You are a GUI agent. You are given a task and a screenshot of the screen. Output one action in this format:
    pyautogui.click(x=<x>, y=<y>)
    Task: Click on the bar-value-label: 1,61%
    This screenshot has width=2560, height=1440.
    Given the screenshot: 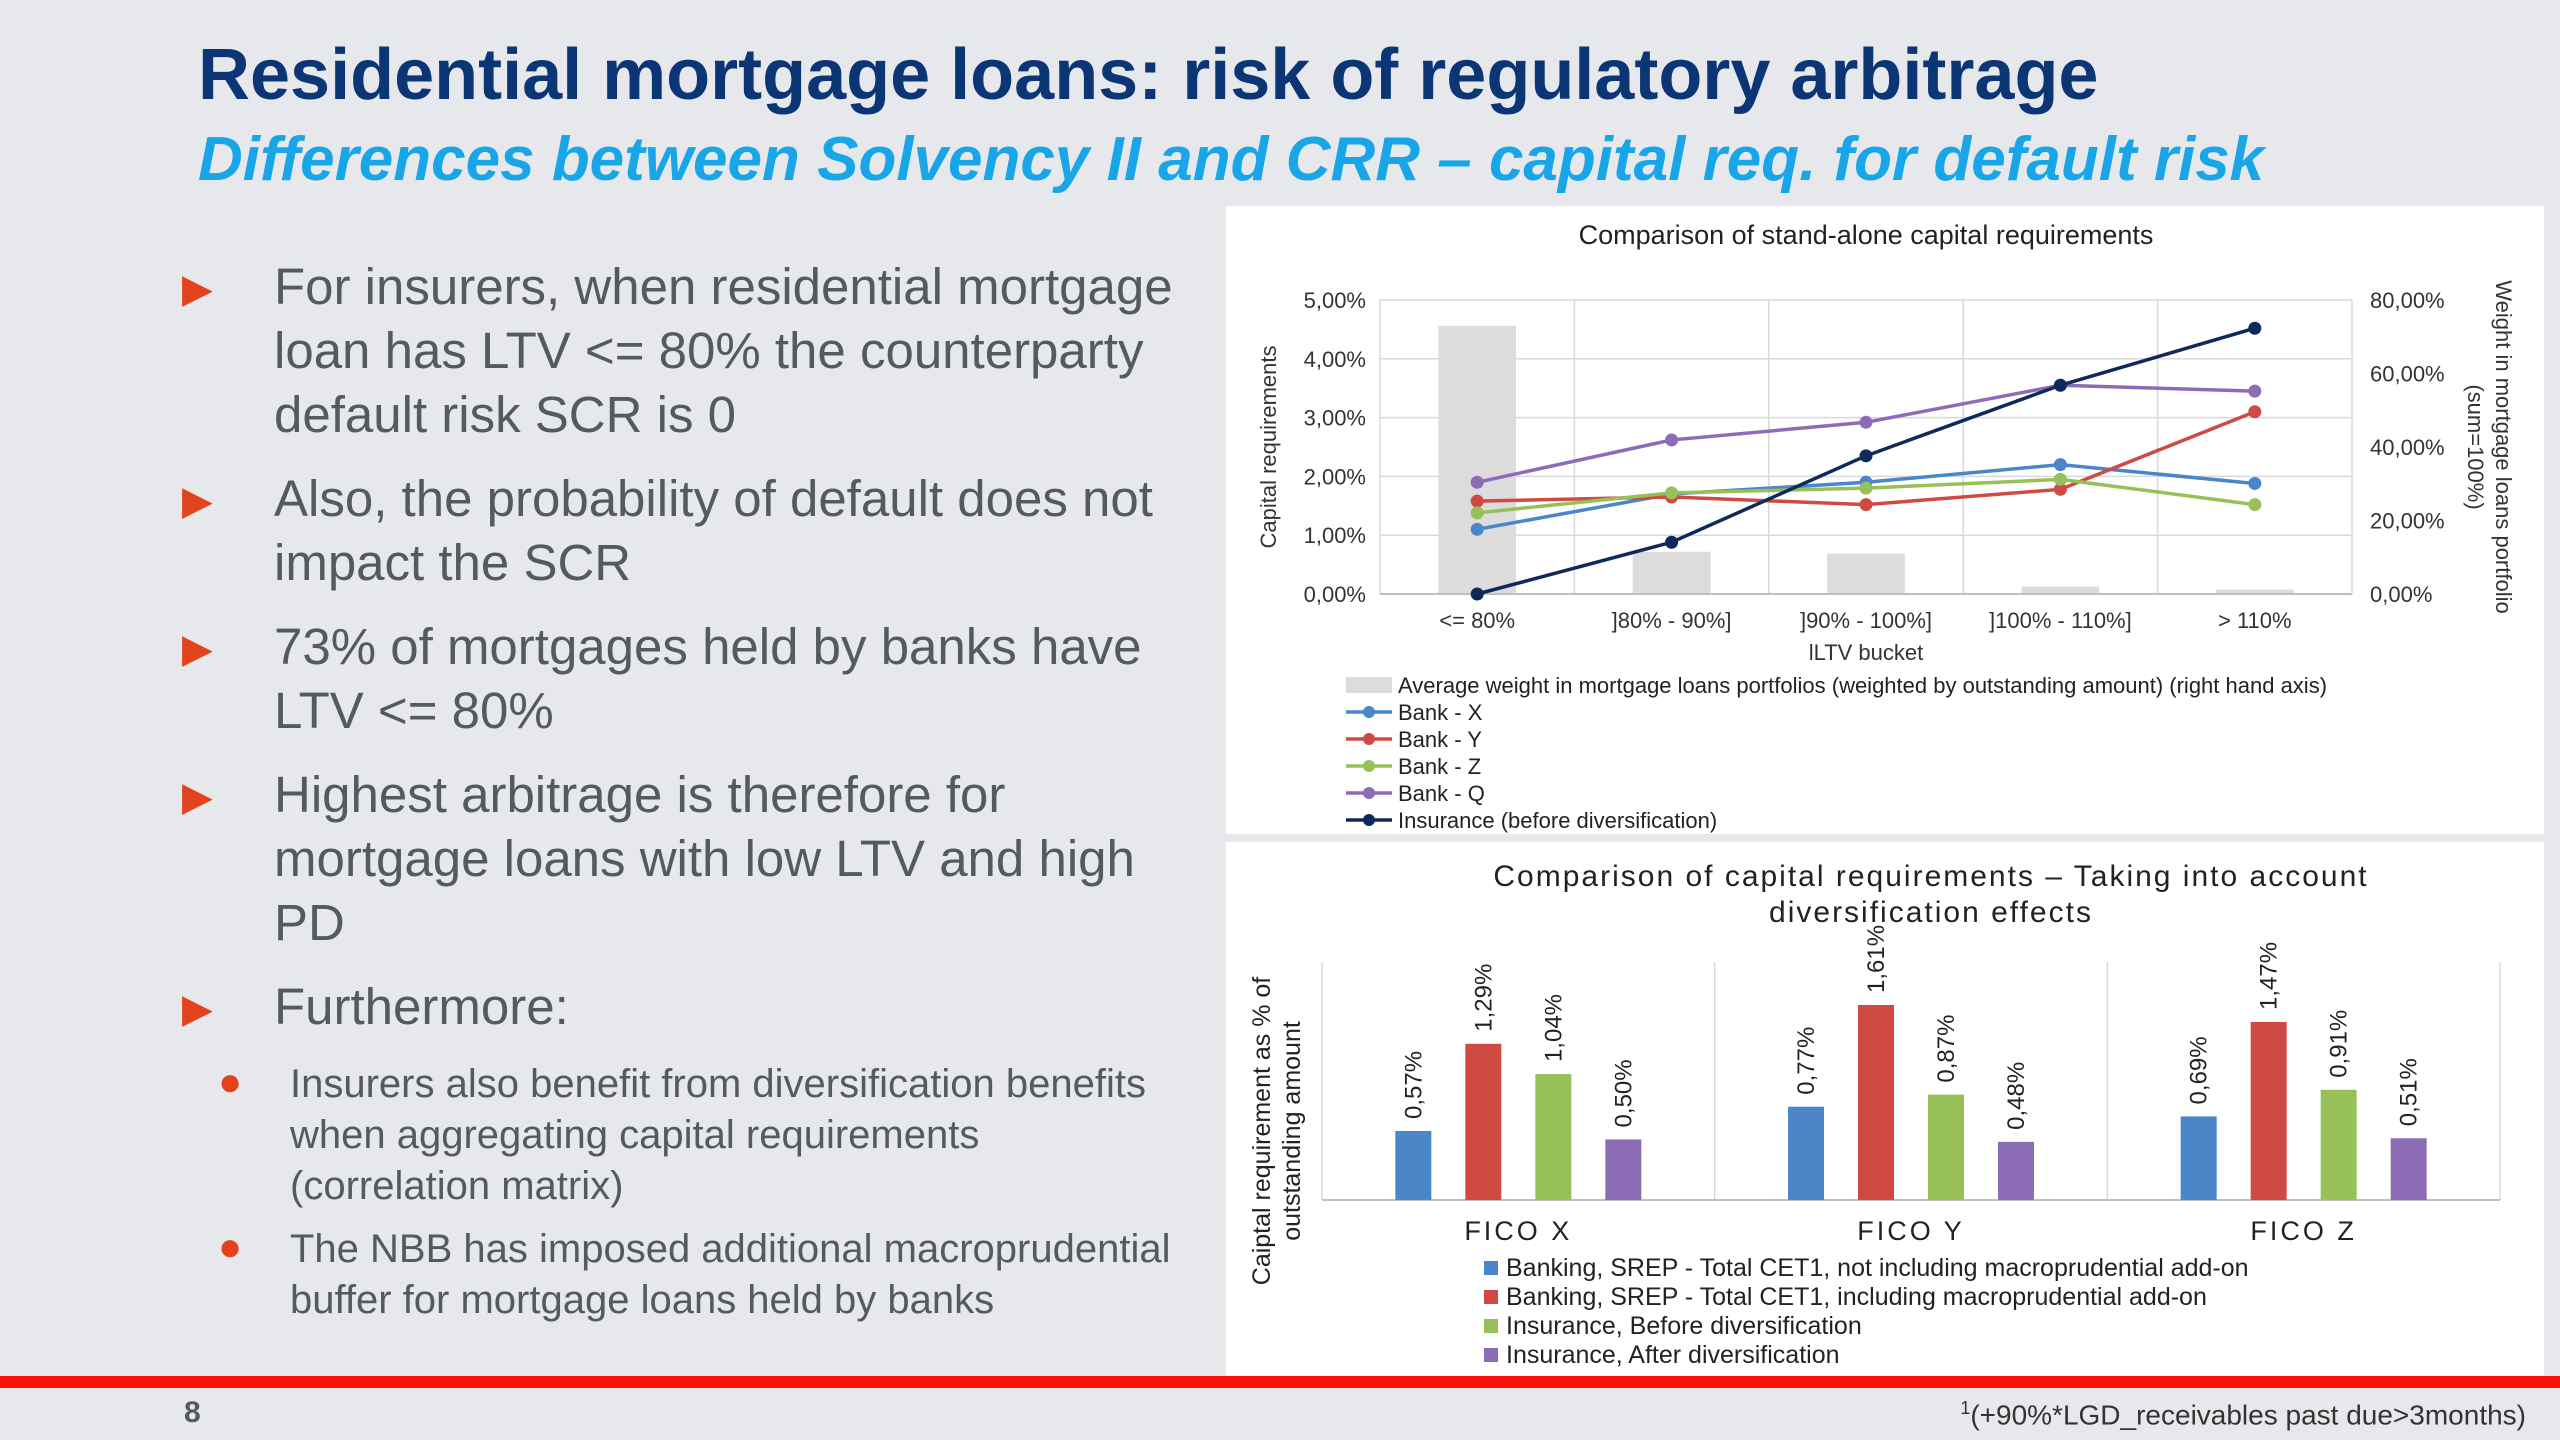 What is the action you would take?
    pyautogui.click(x=1876, y=959)
    